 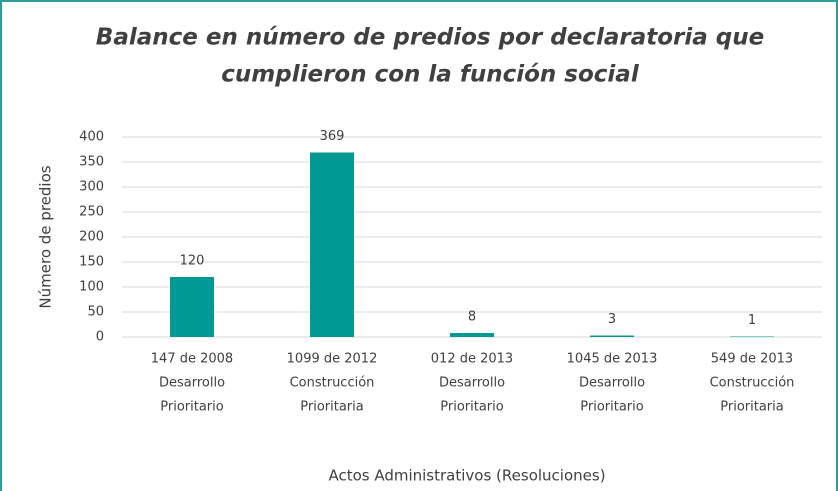 What do you see at coordinates (612, 359) in the screenshot?
I see `x-tick-label: 1045 de 2013` at bounding box center [612, 359].